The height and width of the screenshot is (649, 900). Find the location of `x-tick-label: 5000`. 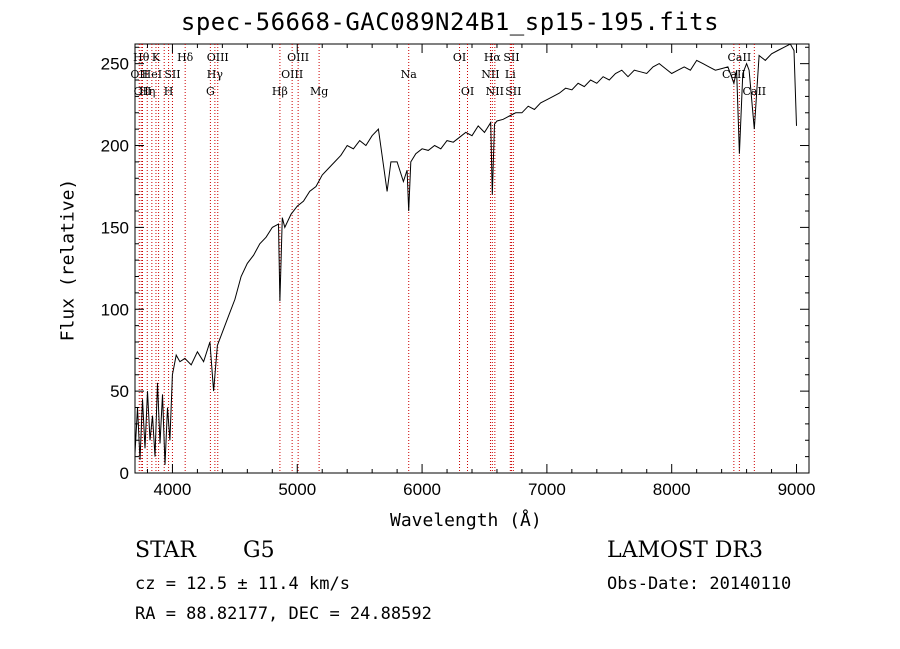

x-tick-label: 5000 is located at coordinates (297, 489).